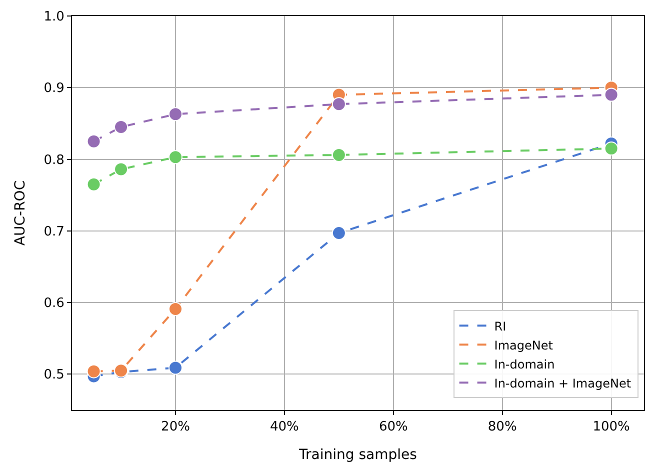 This screenshot has height=467, width=653. What do you see at coordinates (284, 427) in the screenshot?
I see `x-tick-label: 40%` at bounding box center [284, 427].